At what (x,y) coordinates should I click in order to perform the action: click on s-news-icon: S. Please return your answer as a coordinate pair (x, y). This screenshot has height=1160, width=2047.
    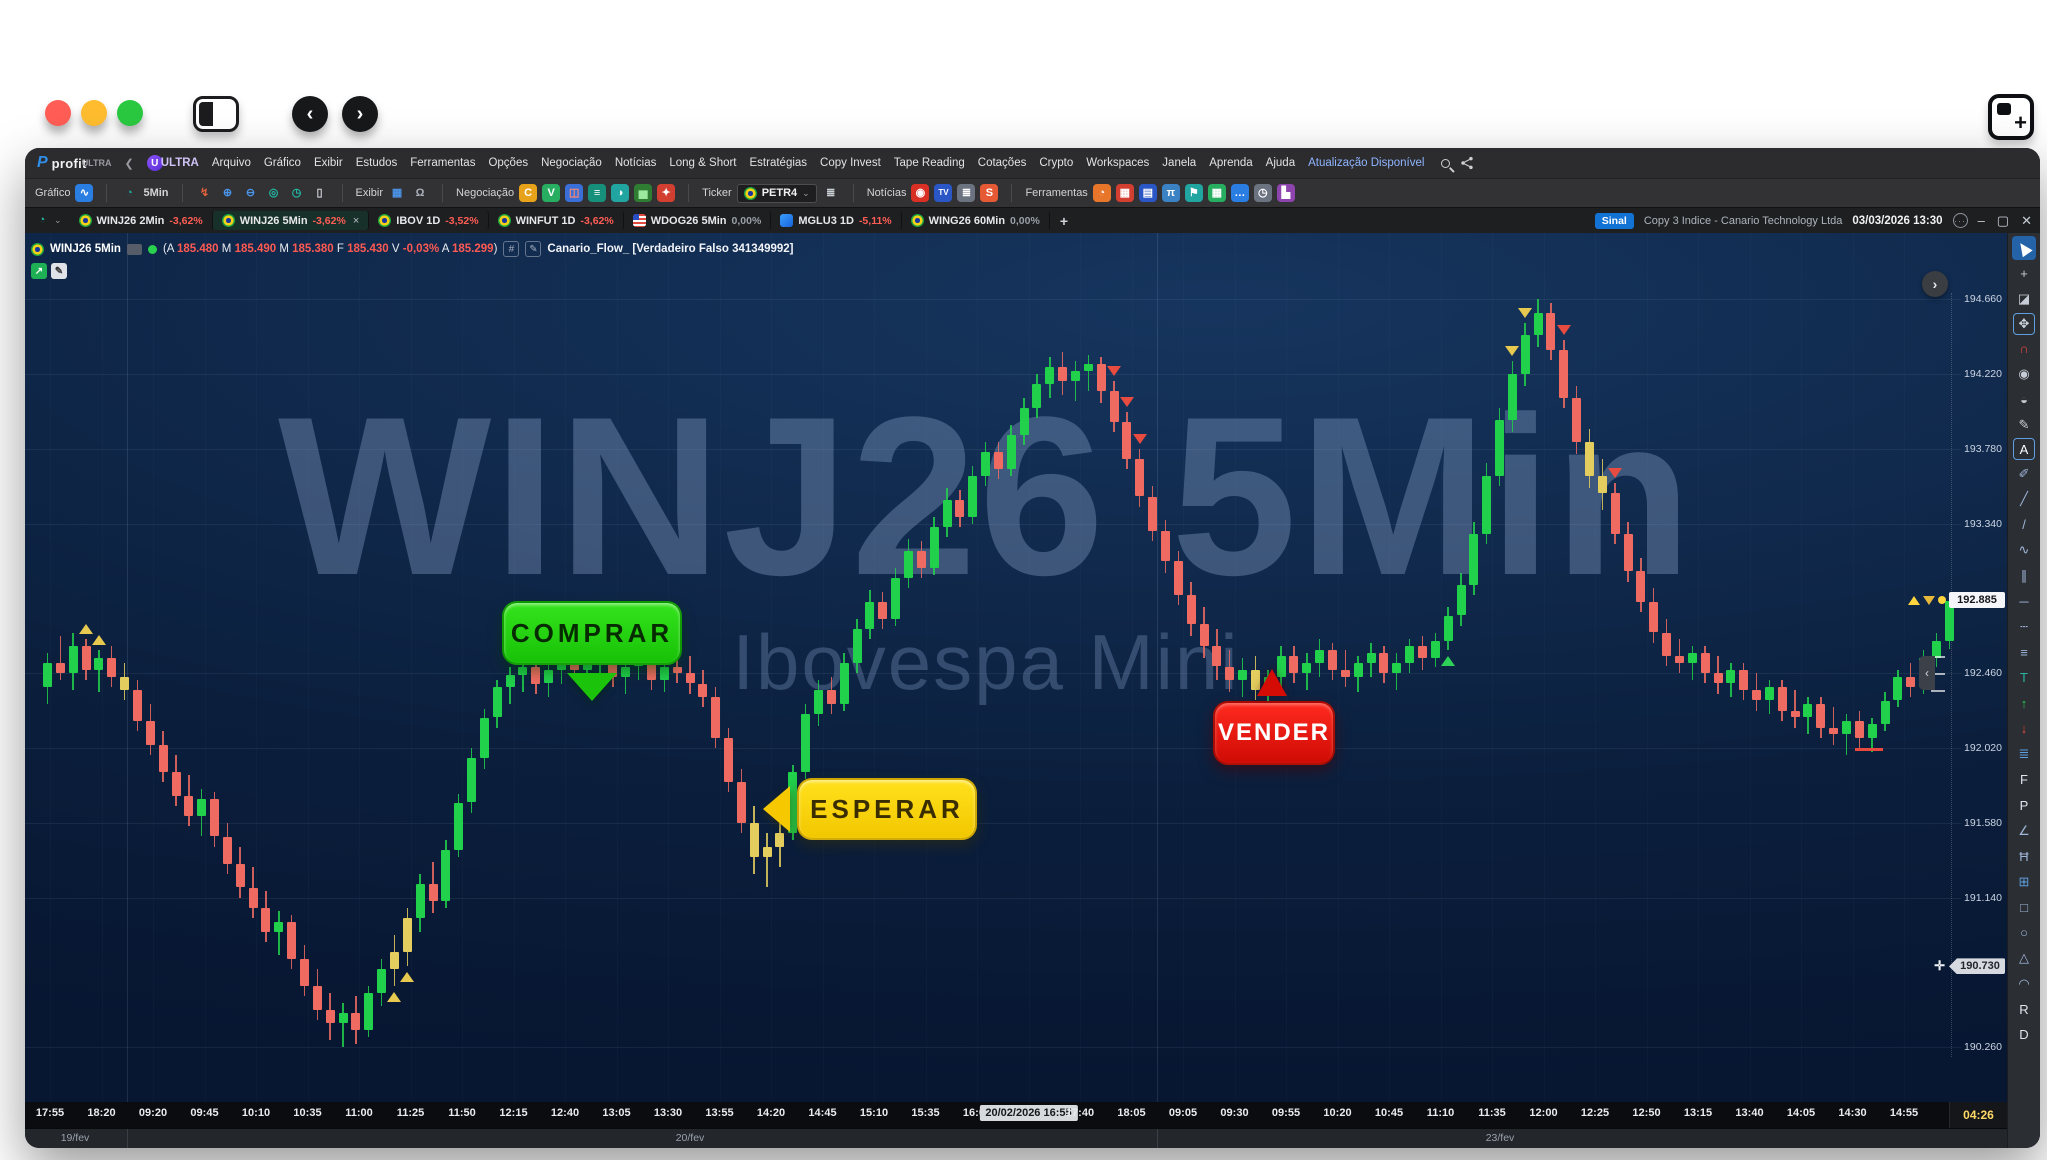
    Looking at the image, I should click on (989, 193).